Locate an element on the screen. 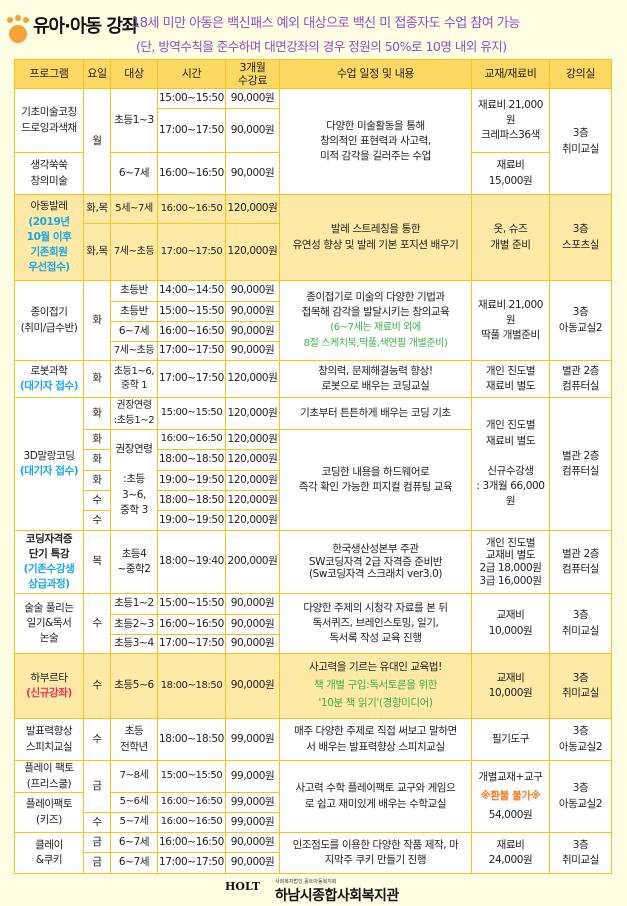 The width and height of the screenshot is (627, 906). time: 19:00~19:50 is located at coordinates (191, 520).